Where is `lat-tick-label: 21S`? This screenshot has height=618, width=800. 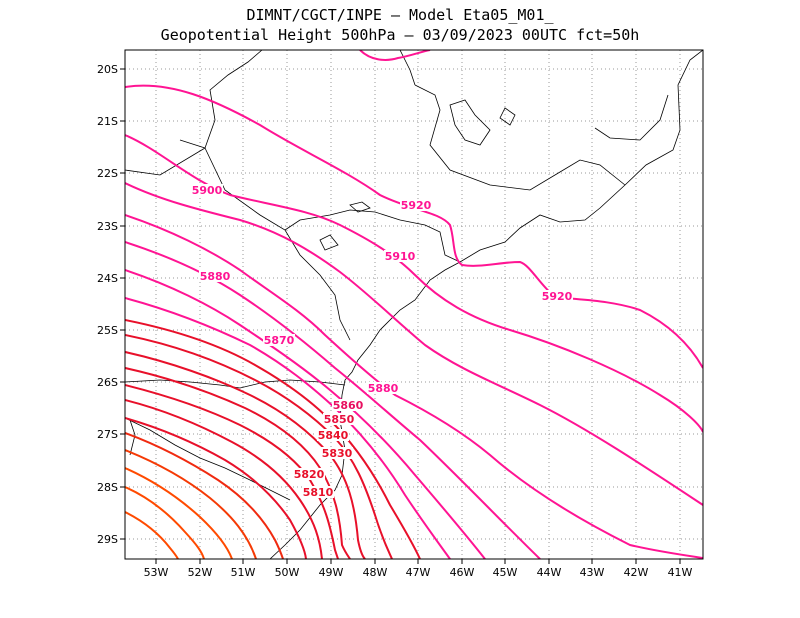
lat-tick-label: 21S is located at coordinates (107, 121).